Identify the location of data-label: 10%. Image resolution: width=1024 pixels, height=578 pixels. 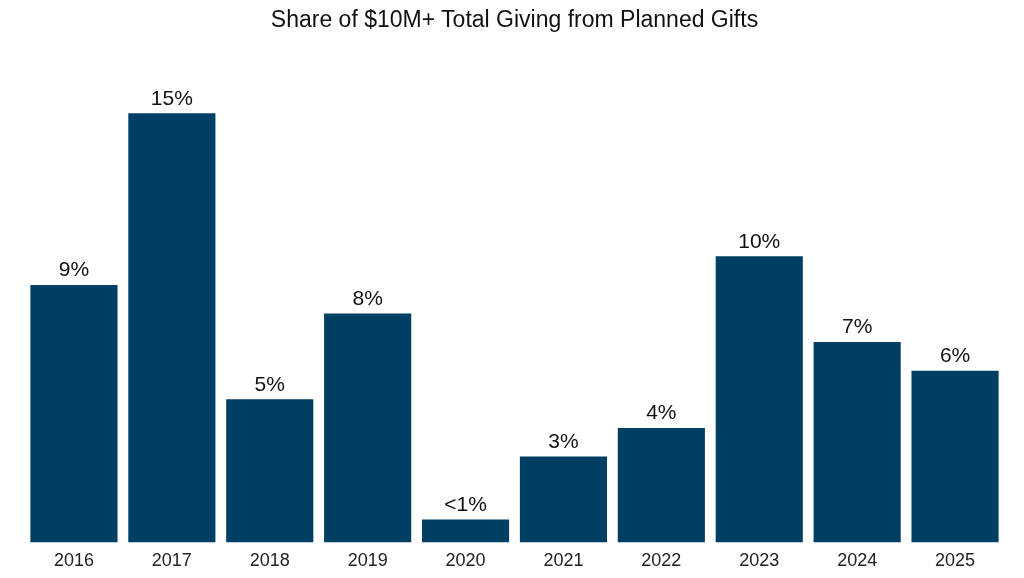
(759, 240).